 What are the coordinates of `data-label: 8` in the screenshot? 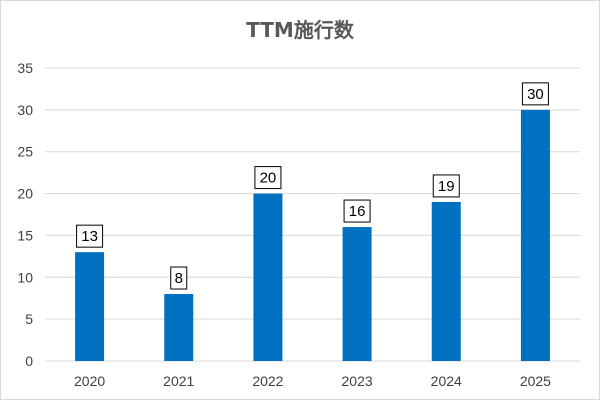 It's located at (179, 278).